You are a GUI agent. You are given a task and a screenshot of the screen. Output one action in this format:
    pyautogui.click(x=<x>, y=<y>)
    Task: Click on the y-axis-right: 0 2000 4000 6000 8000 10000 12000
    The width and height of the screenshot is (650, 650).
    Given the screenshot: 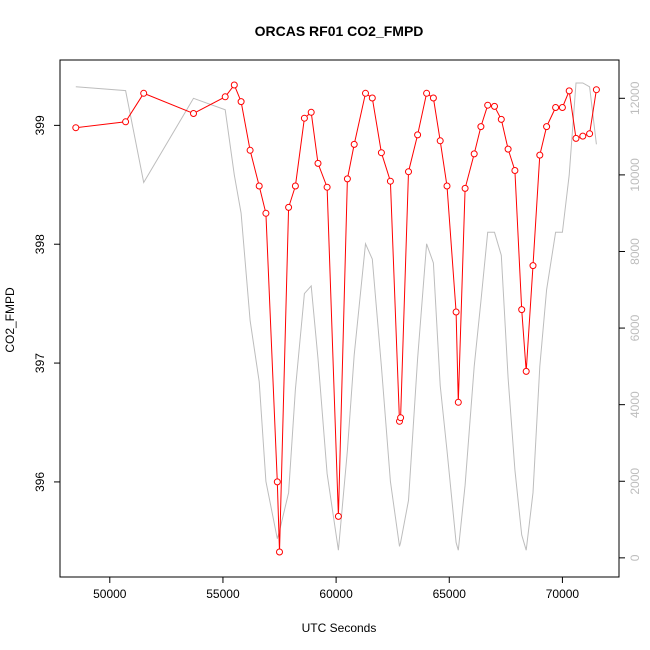 What is the action you would take?
    pyautogui.click(x=630, y=321)
    